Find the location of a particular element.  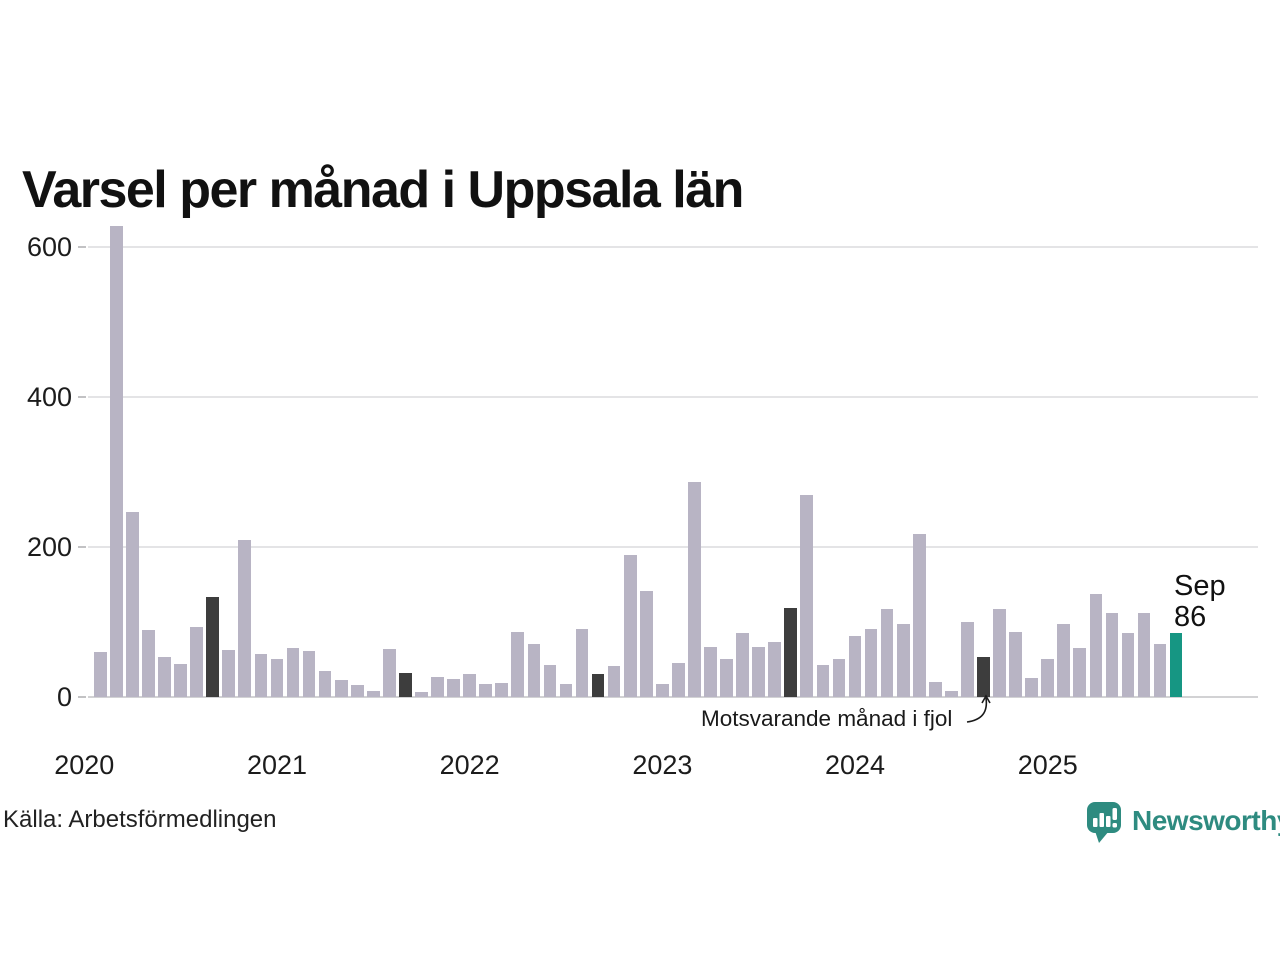

y-axis-label-200: 200 is located at coordinates (49, 547).